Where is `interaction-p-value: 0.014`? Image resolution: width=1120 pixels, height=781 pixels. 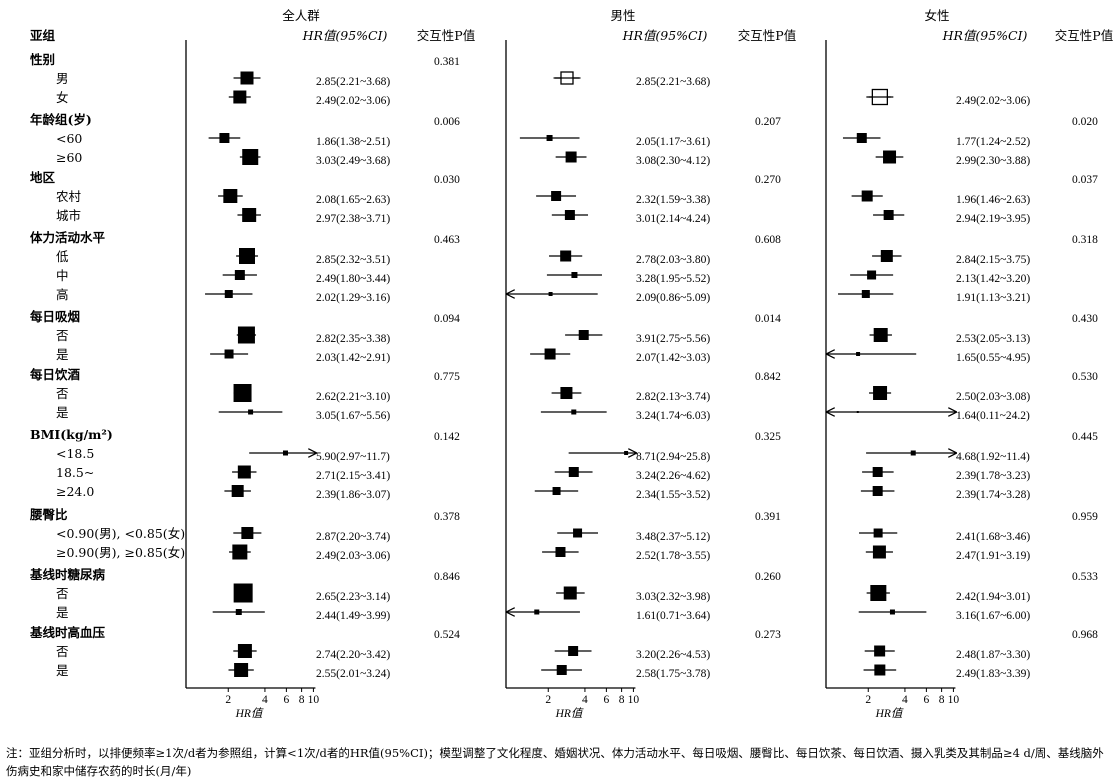 interaction-p-value: 0.014 is located at coordinates (768, 319).